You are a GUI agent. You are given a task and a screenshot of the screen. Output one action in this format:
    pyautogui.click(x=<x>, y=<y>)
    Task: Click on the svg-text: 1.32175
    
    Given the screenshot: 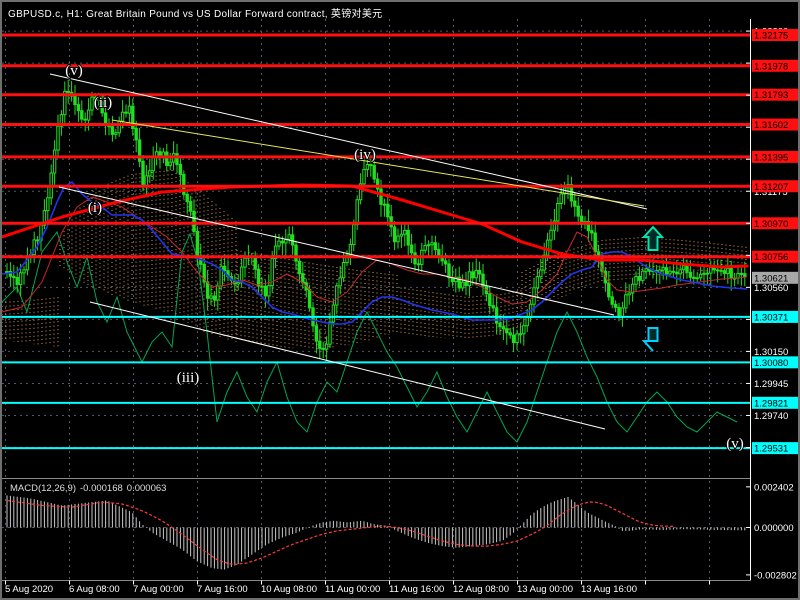 What is the action you would take?
    pyautogui.click(x=771, y=36)
    